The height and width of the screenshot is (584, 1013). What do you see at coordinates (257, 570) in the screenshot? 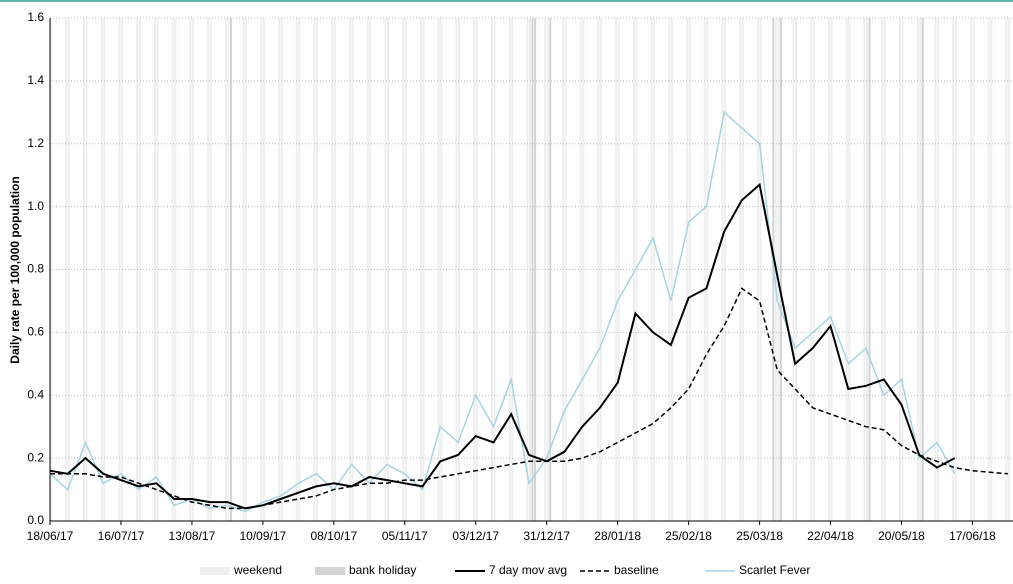
I see `legend-label: weekend` at bounding box center [257, 570].